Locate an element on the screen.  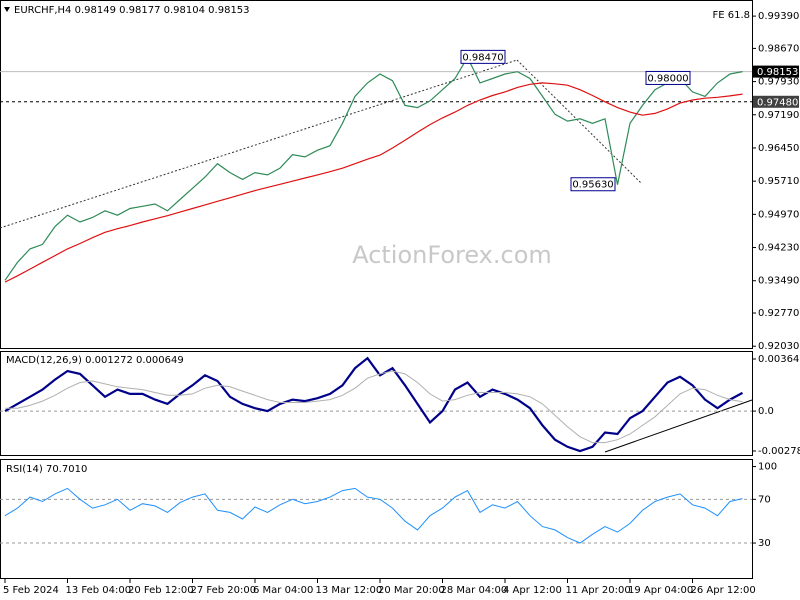
macd-title: MACD(12,26,9) 0.001272 0.000649 is located at coordinates (95, 360).